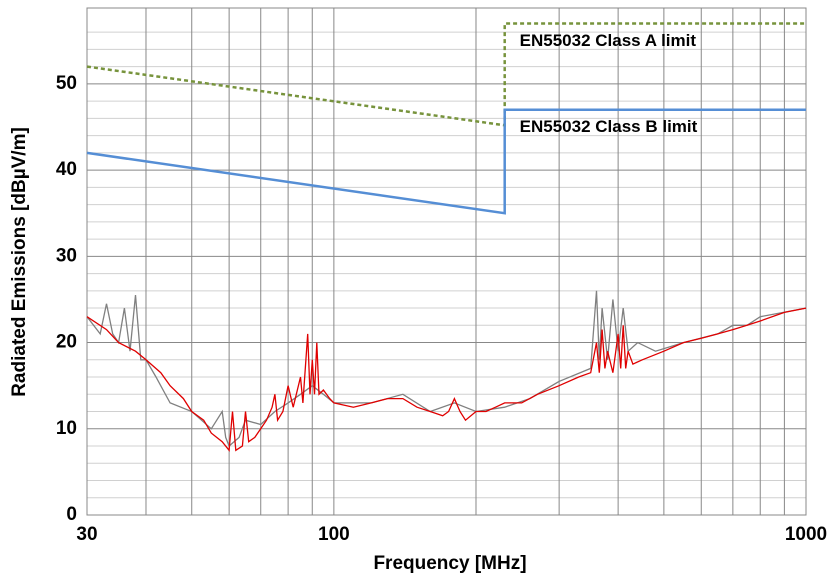 This screenshot has width=833, height=577. I want to click on x-tick-label: 100, so click(334, 534).